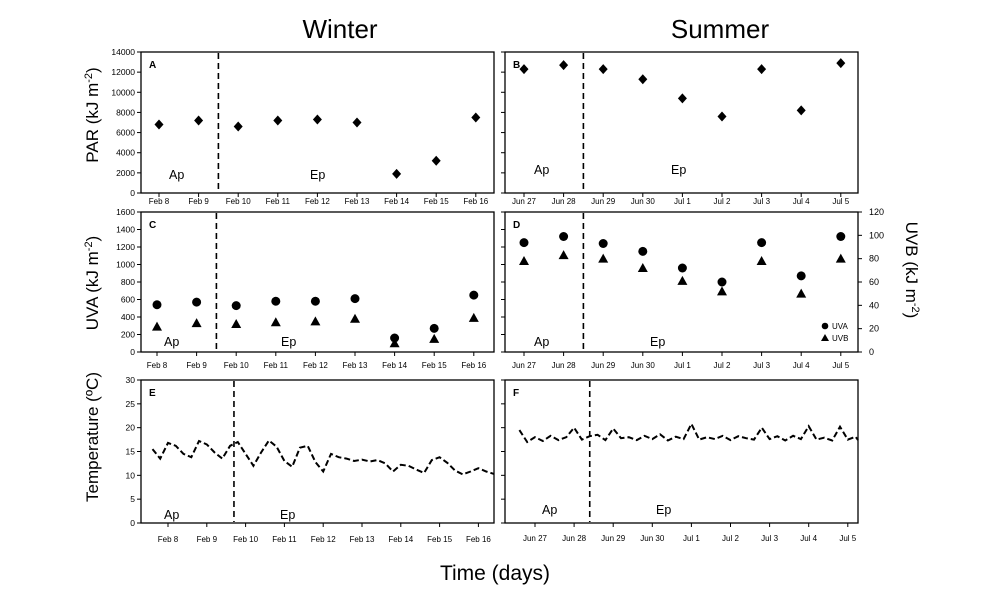 This screenshot has height=601, width=998. What do you see at coordinates (92, 114) in the screenshot?
I see `par-axis-title: PAR (kJ m-2)` at bounding box center [92, 114].